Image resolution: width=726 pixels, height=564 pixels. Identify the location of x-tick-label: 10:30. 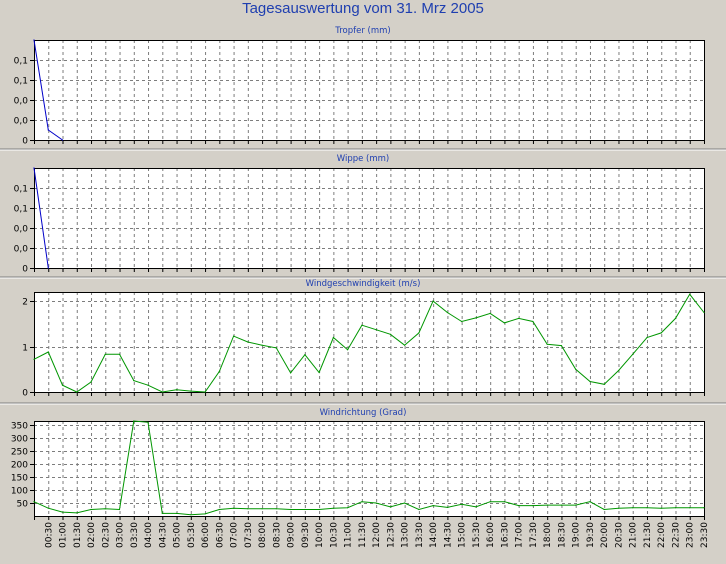
(334, 535).